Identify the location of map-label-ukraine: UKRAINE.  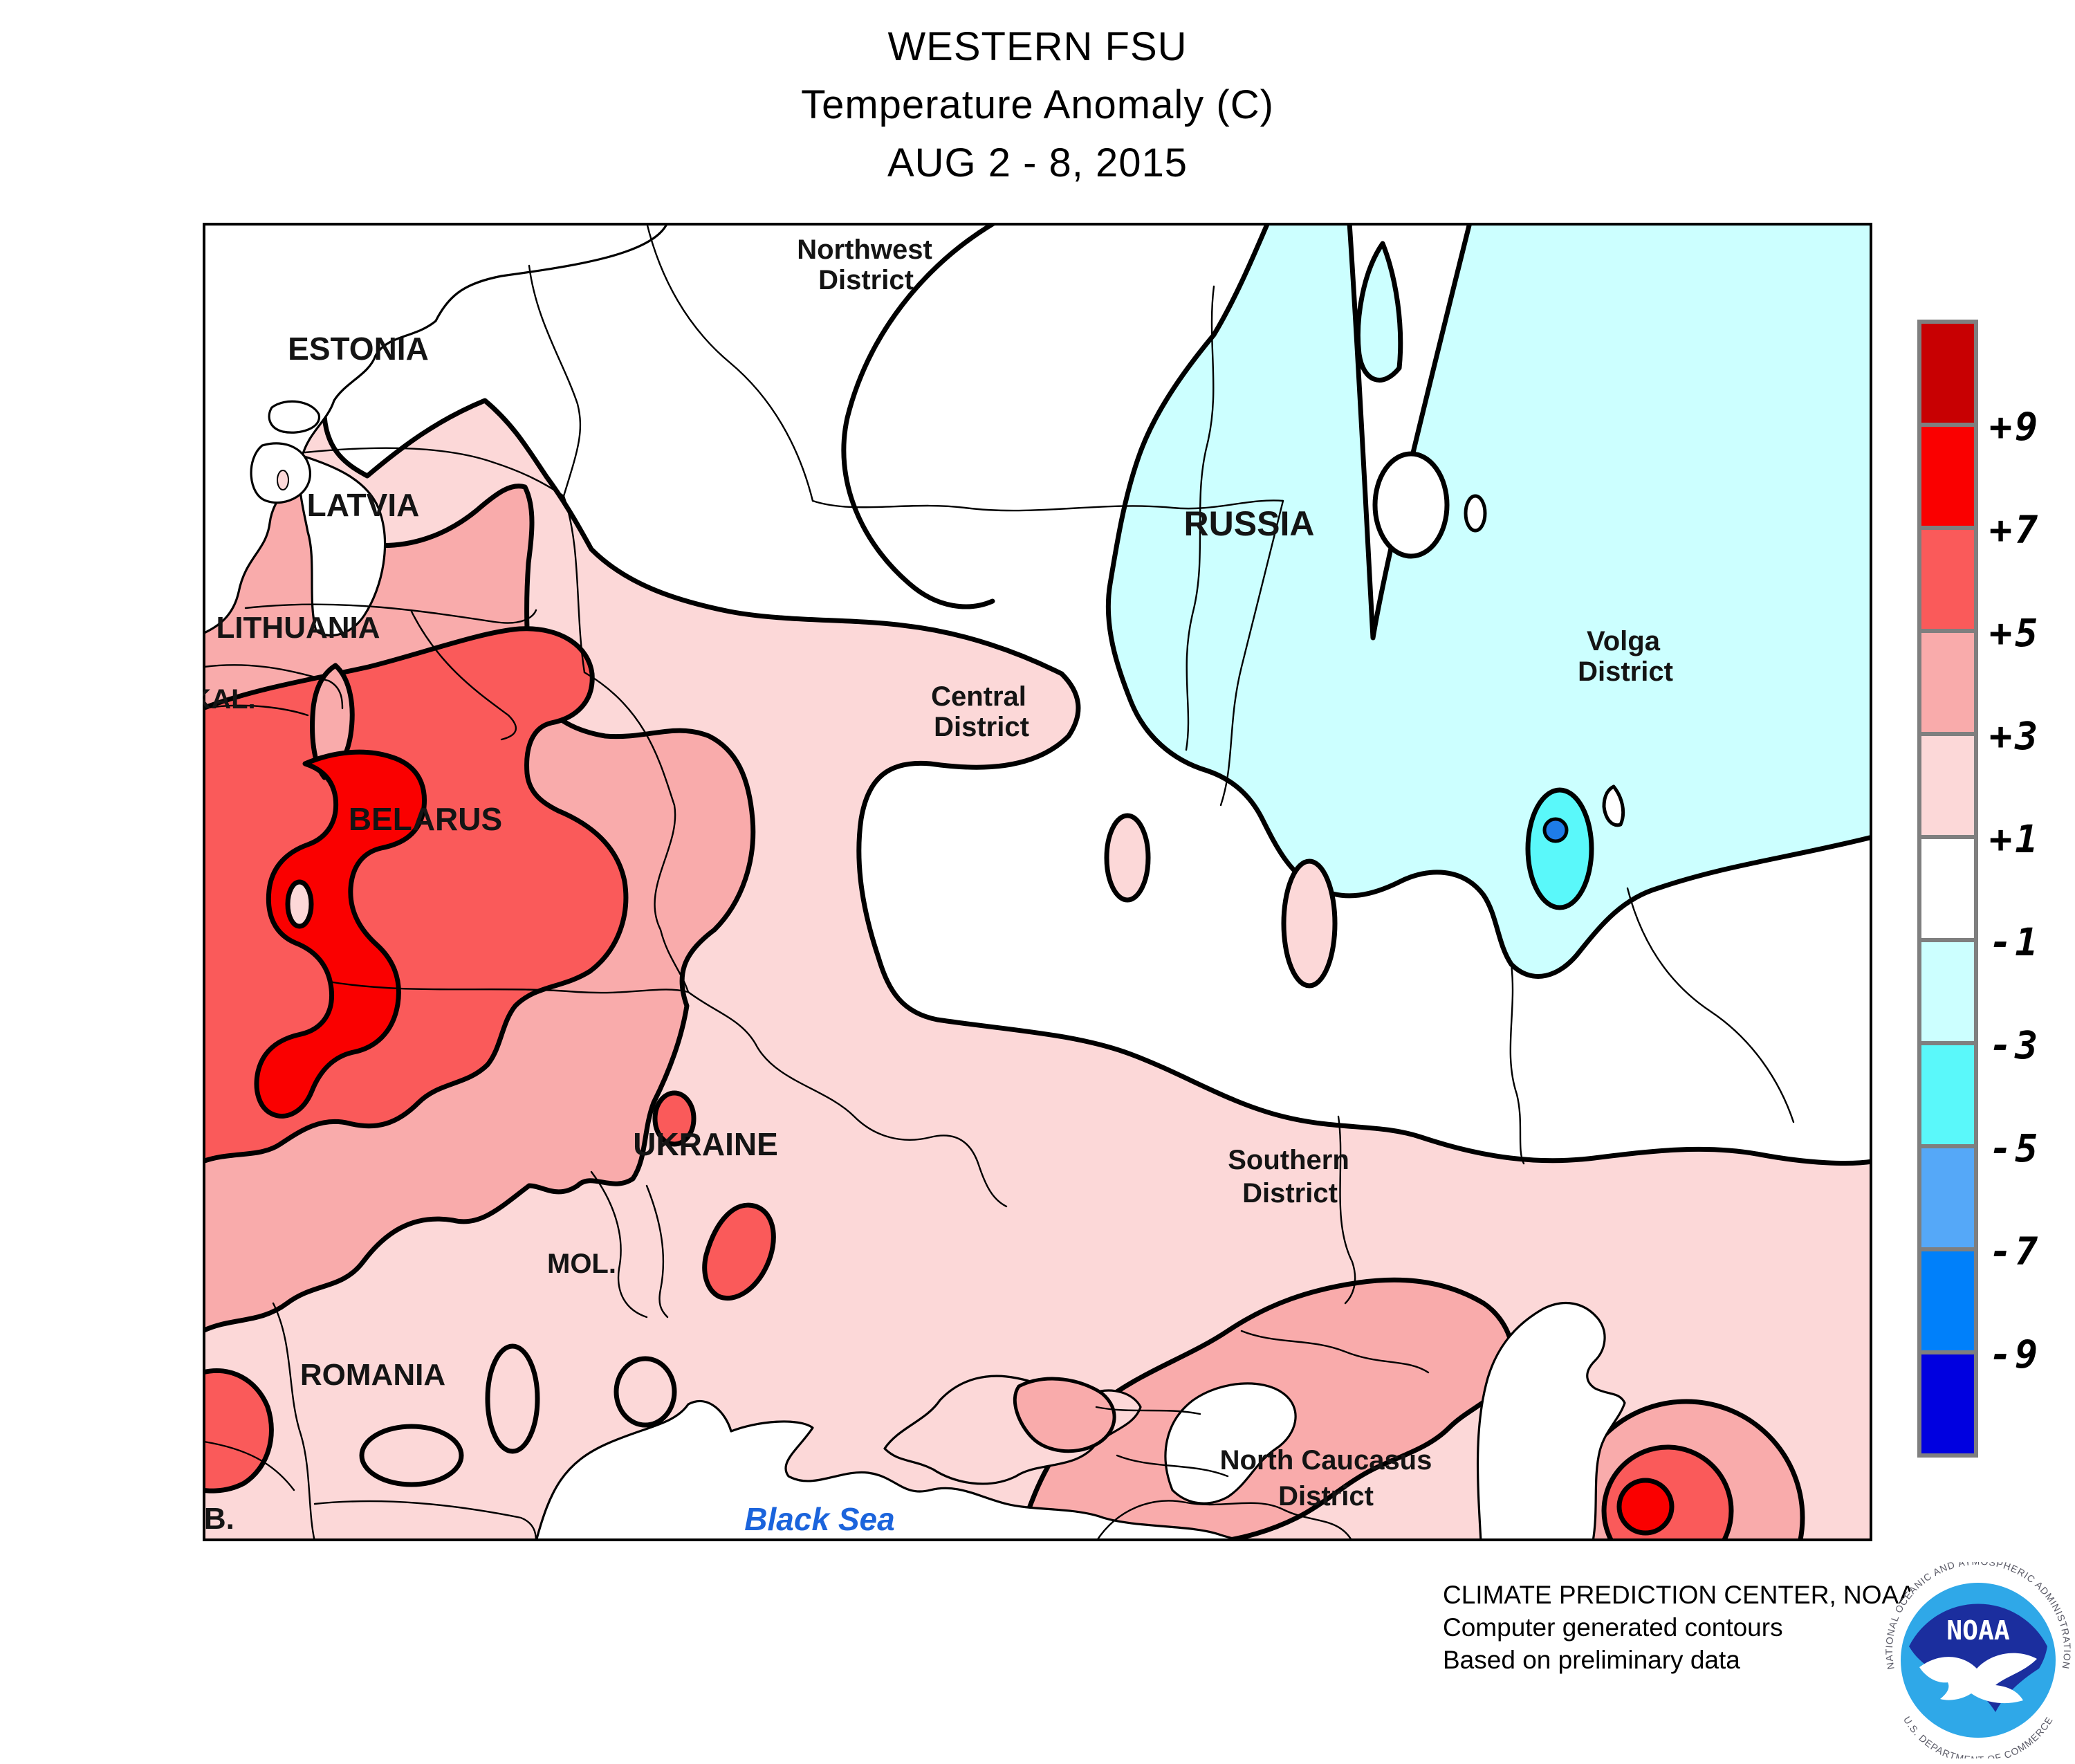
(705, 1144).